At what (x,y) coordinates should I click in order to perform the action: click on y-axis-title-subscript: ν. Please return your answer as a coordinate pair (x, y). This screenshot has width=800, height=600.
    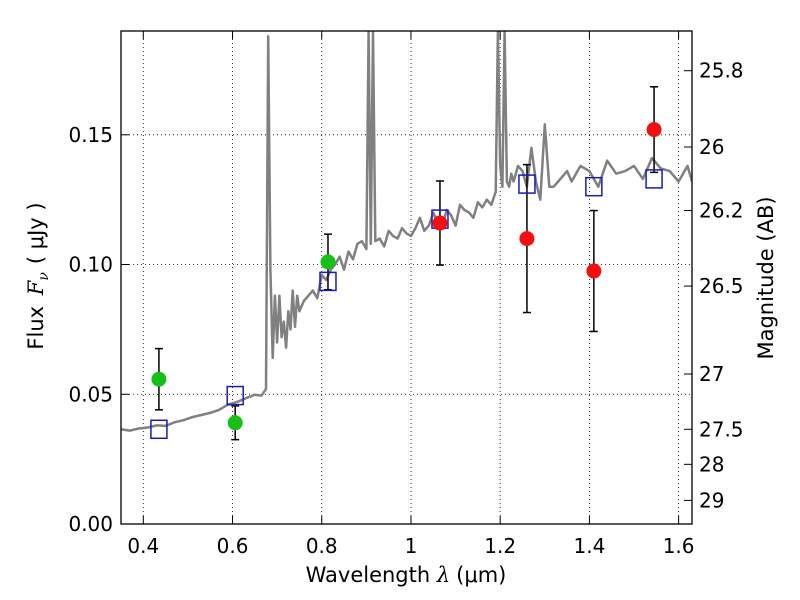
    Looking at the image, I should click on (44, 276).